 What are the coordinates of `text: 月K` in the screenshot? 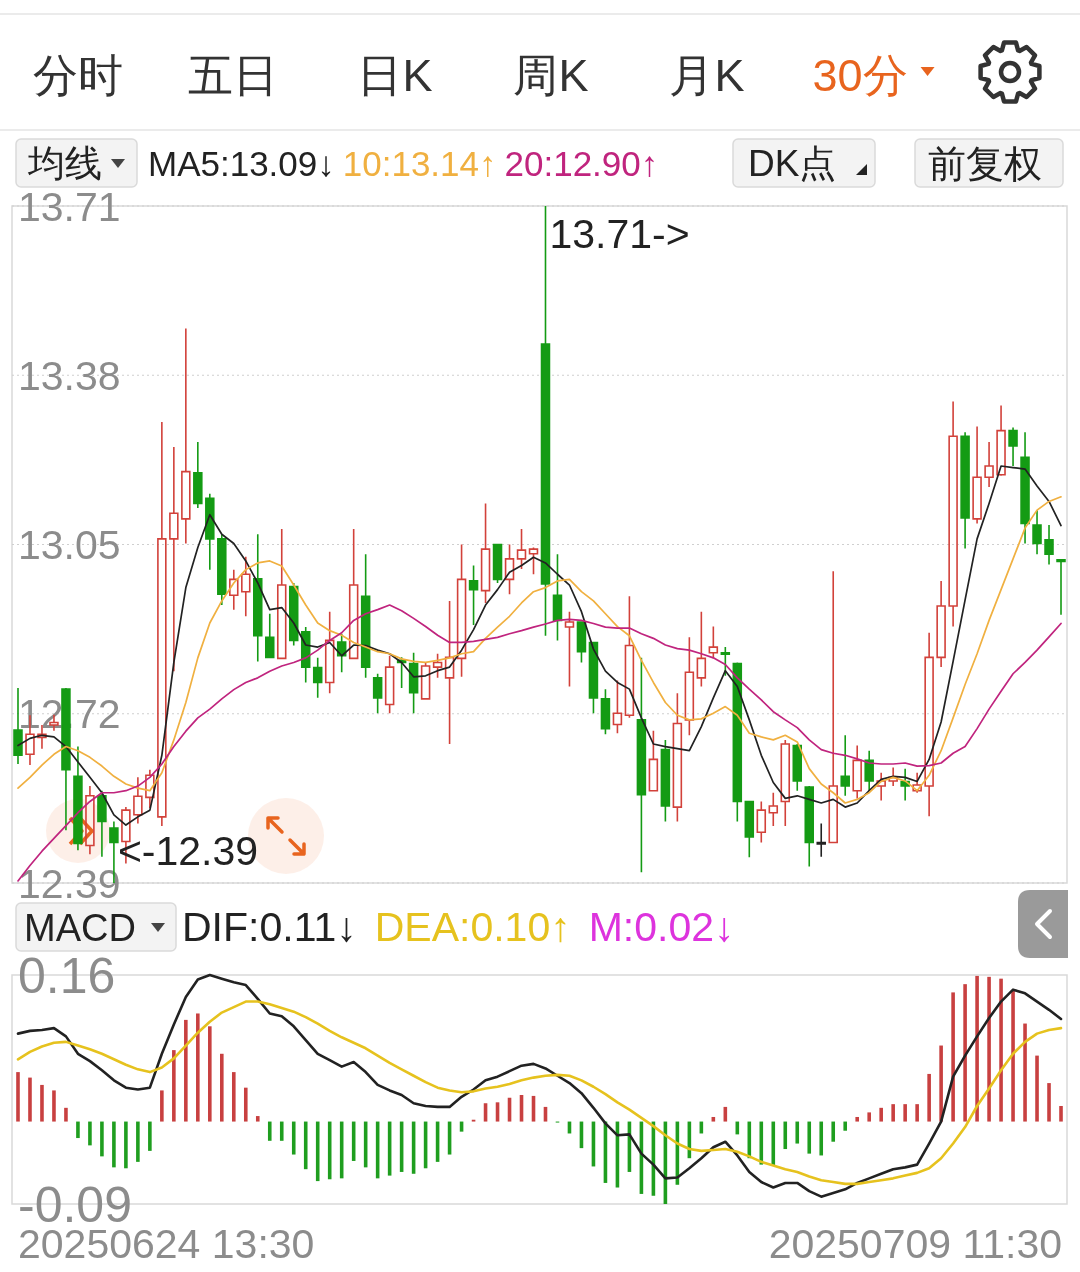 It's located at (707, 75).